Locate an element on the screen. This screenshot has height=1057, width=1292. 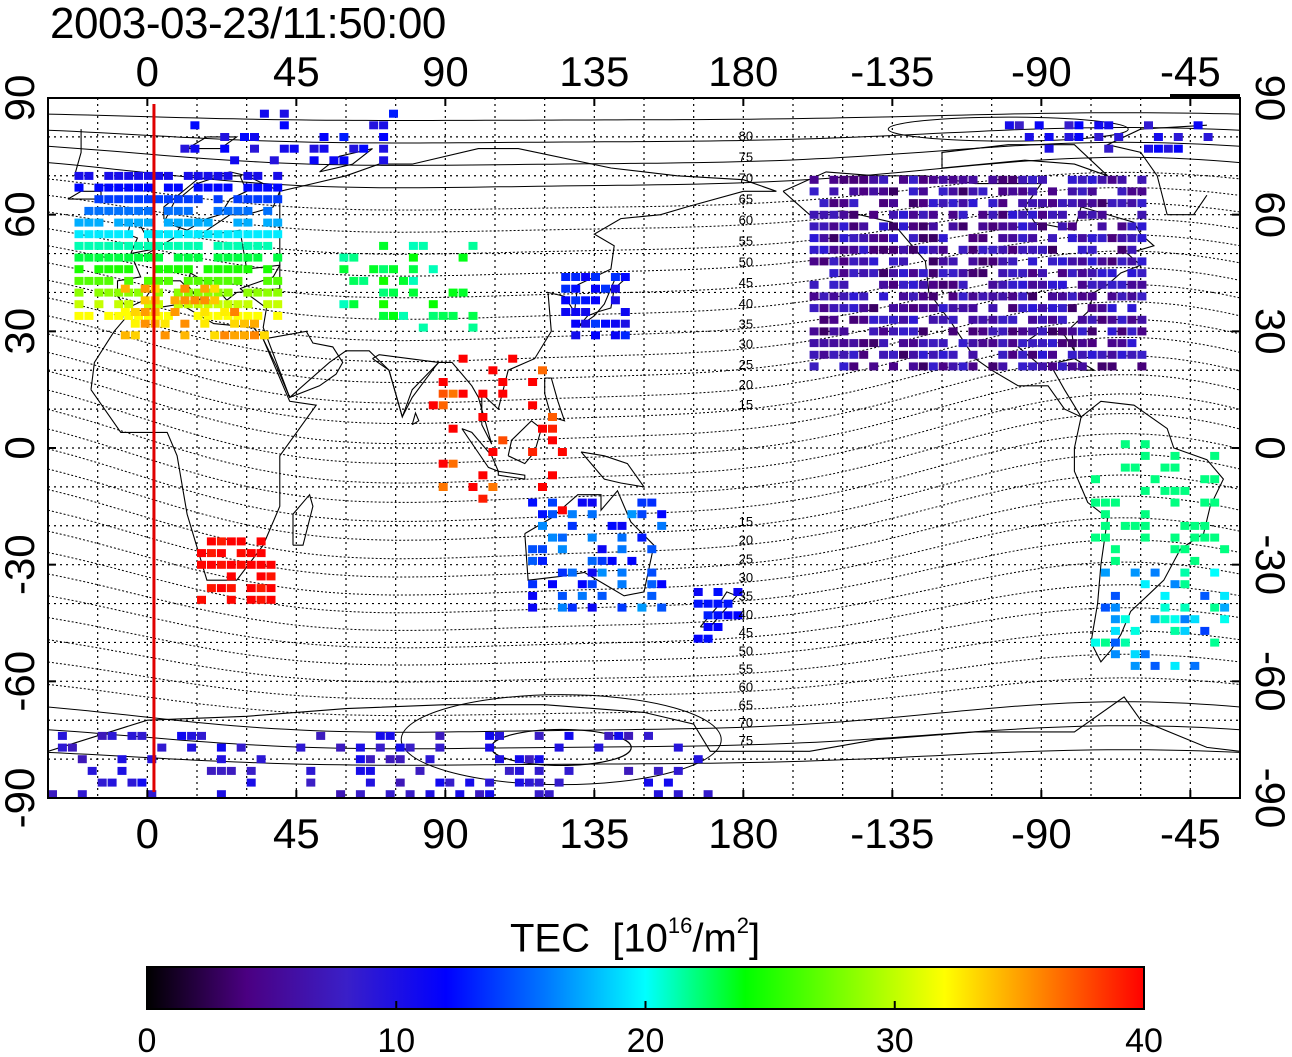
lon-tick-top: 90 is located at coordinates (445, 71).